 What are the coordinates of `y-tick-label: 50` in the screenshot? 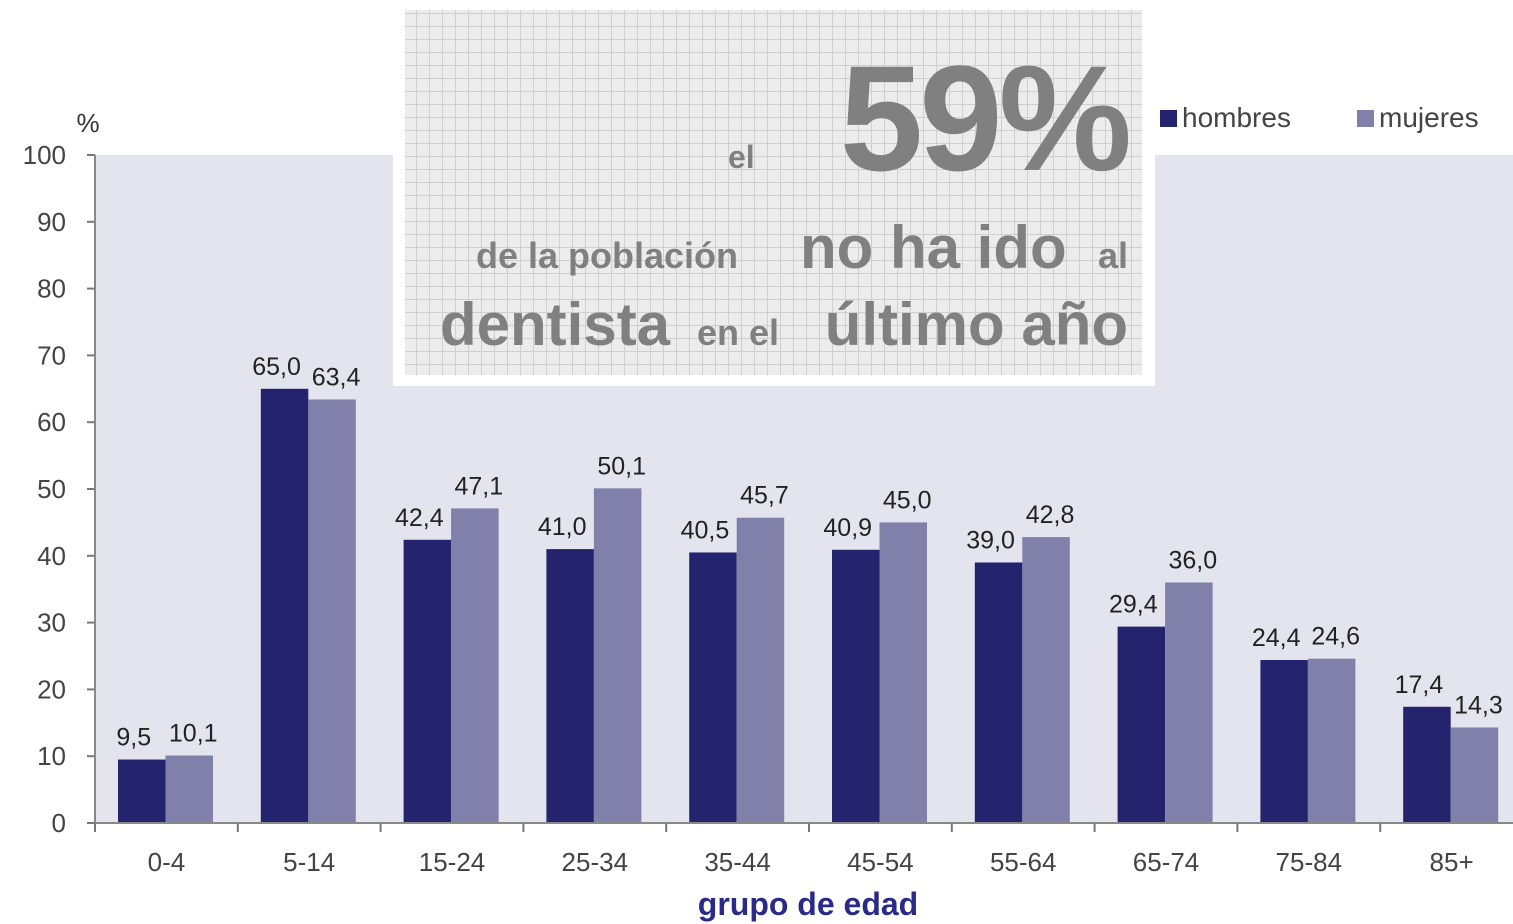 It's located at (51, 489).